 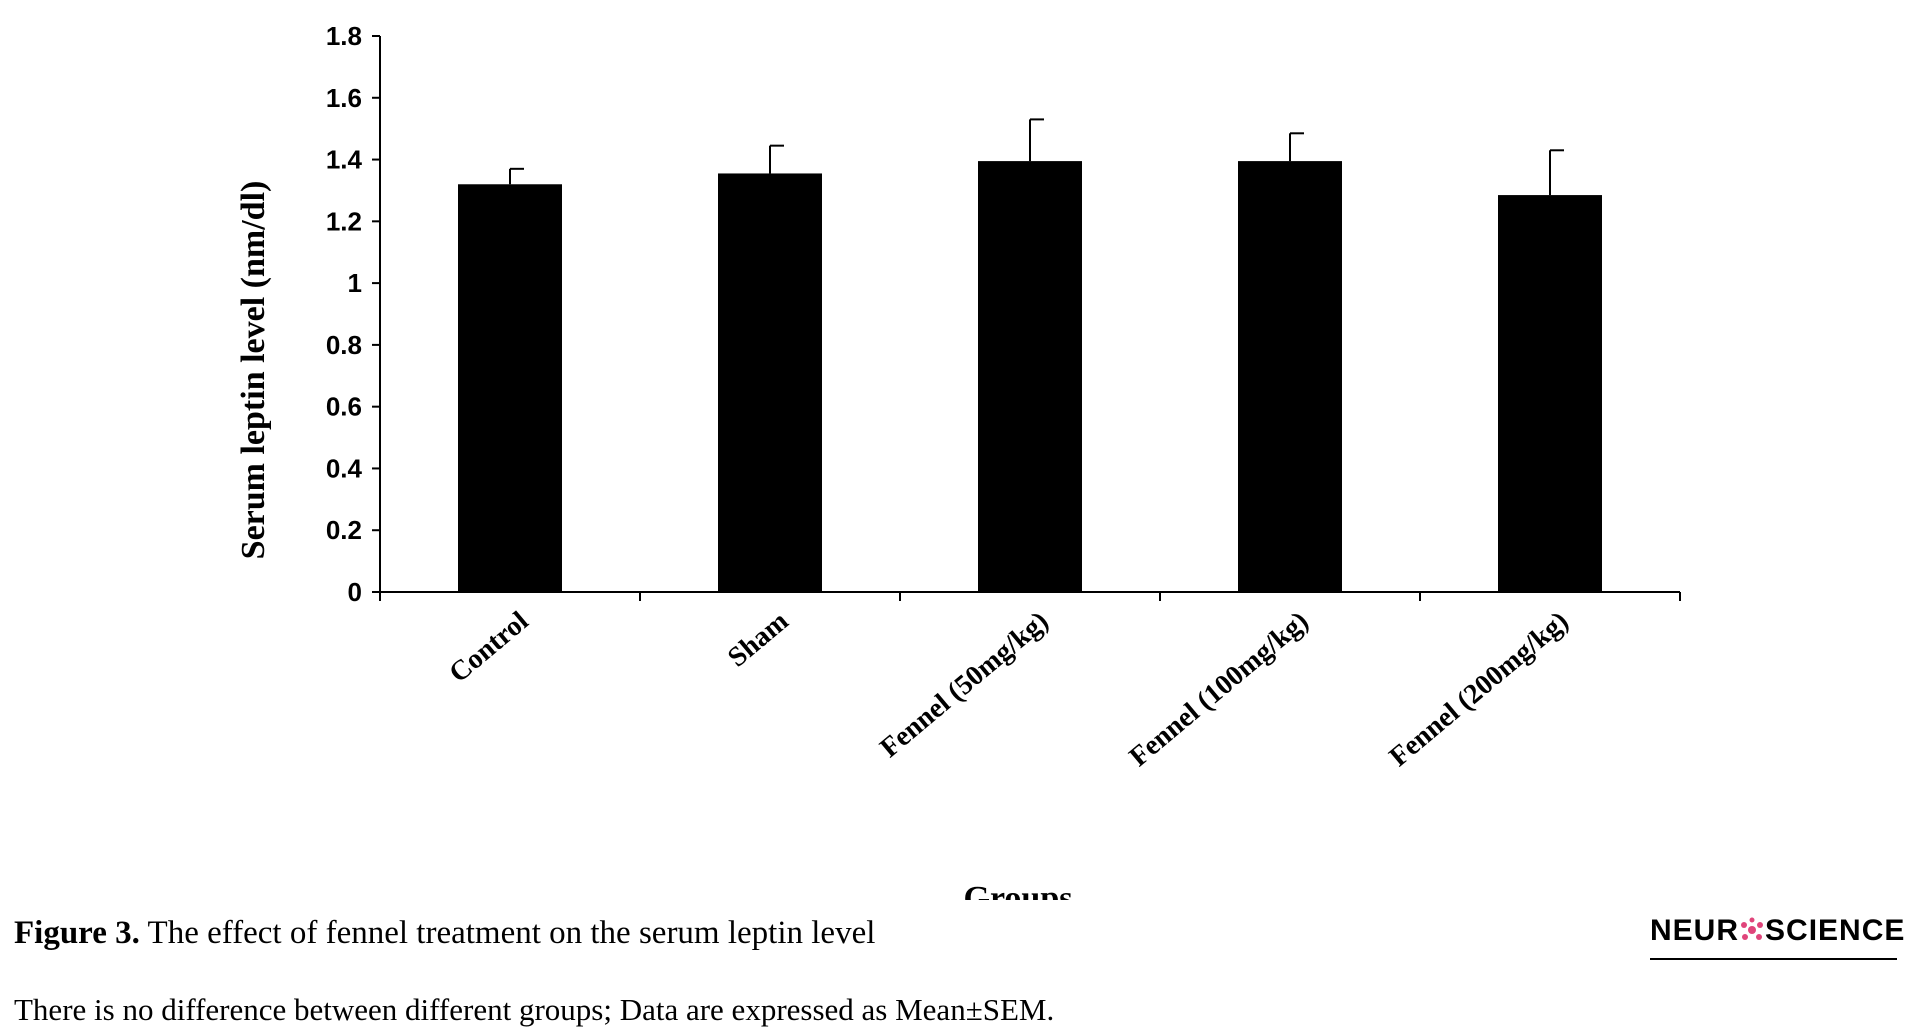 What do you see at coordinates (344, 36) in the screenshot?
I see `y-tick-label: 1.8` at bounding box center [344, 36].